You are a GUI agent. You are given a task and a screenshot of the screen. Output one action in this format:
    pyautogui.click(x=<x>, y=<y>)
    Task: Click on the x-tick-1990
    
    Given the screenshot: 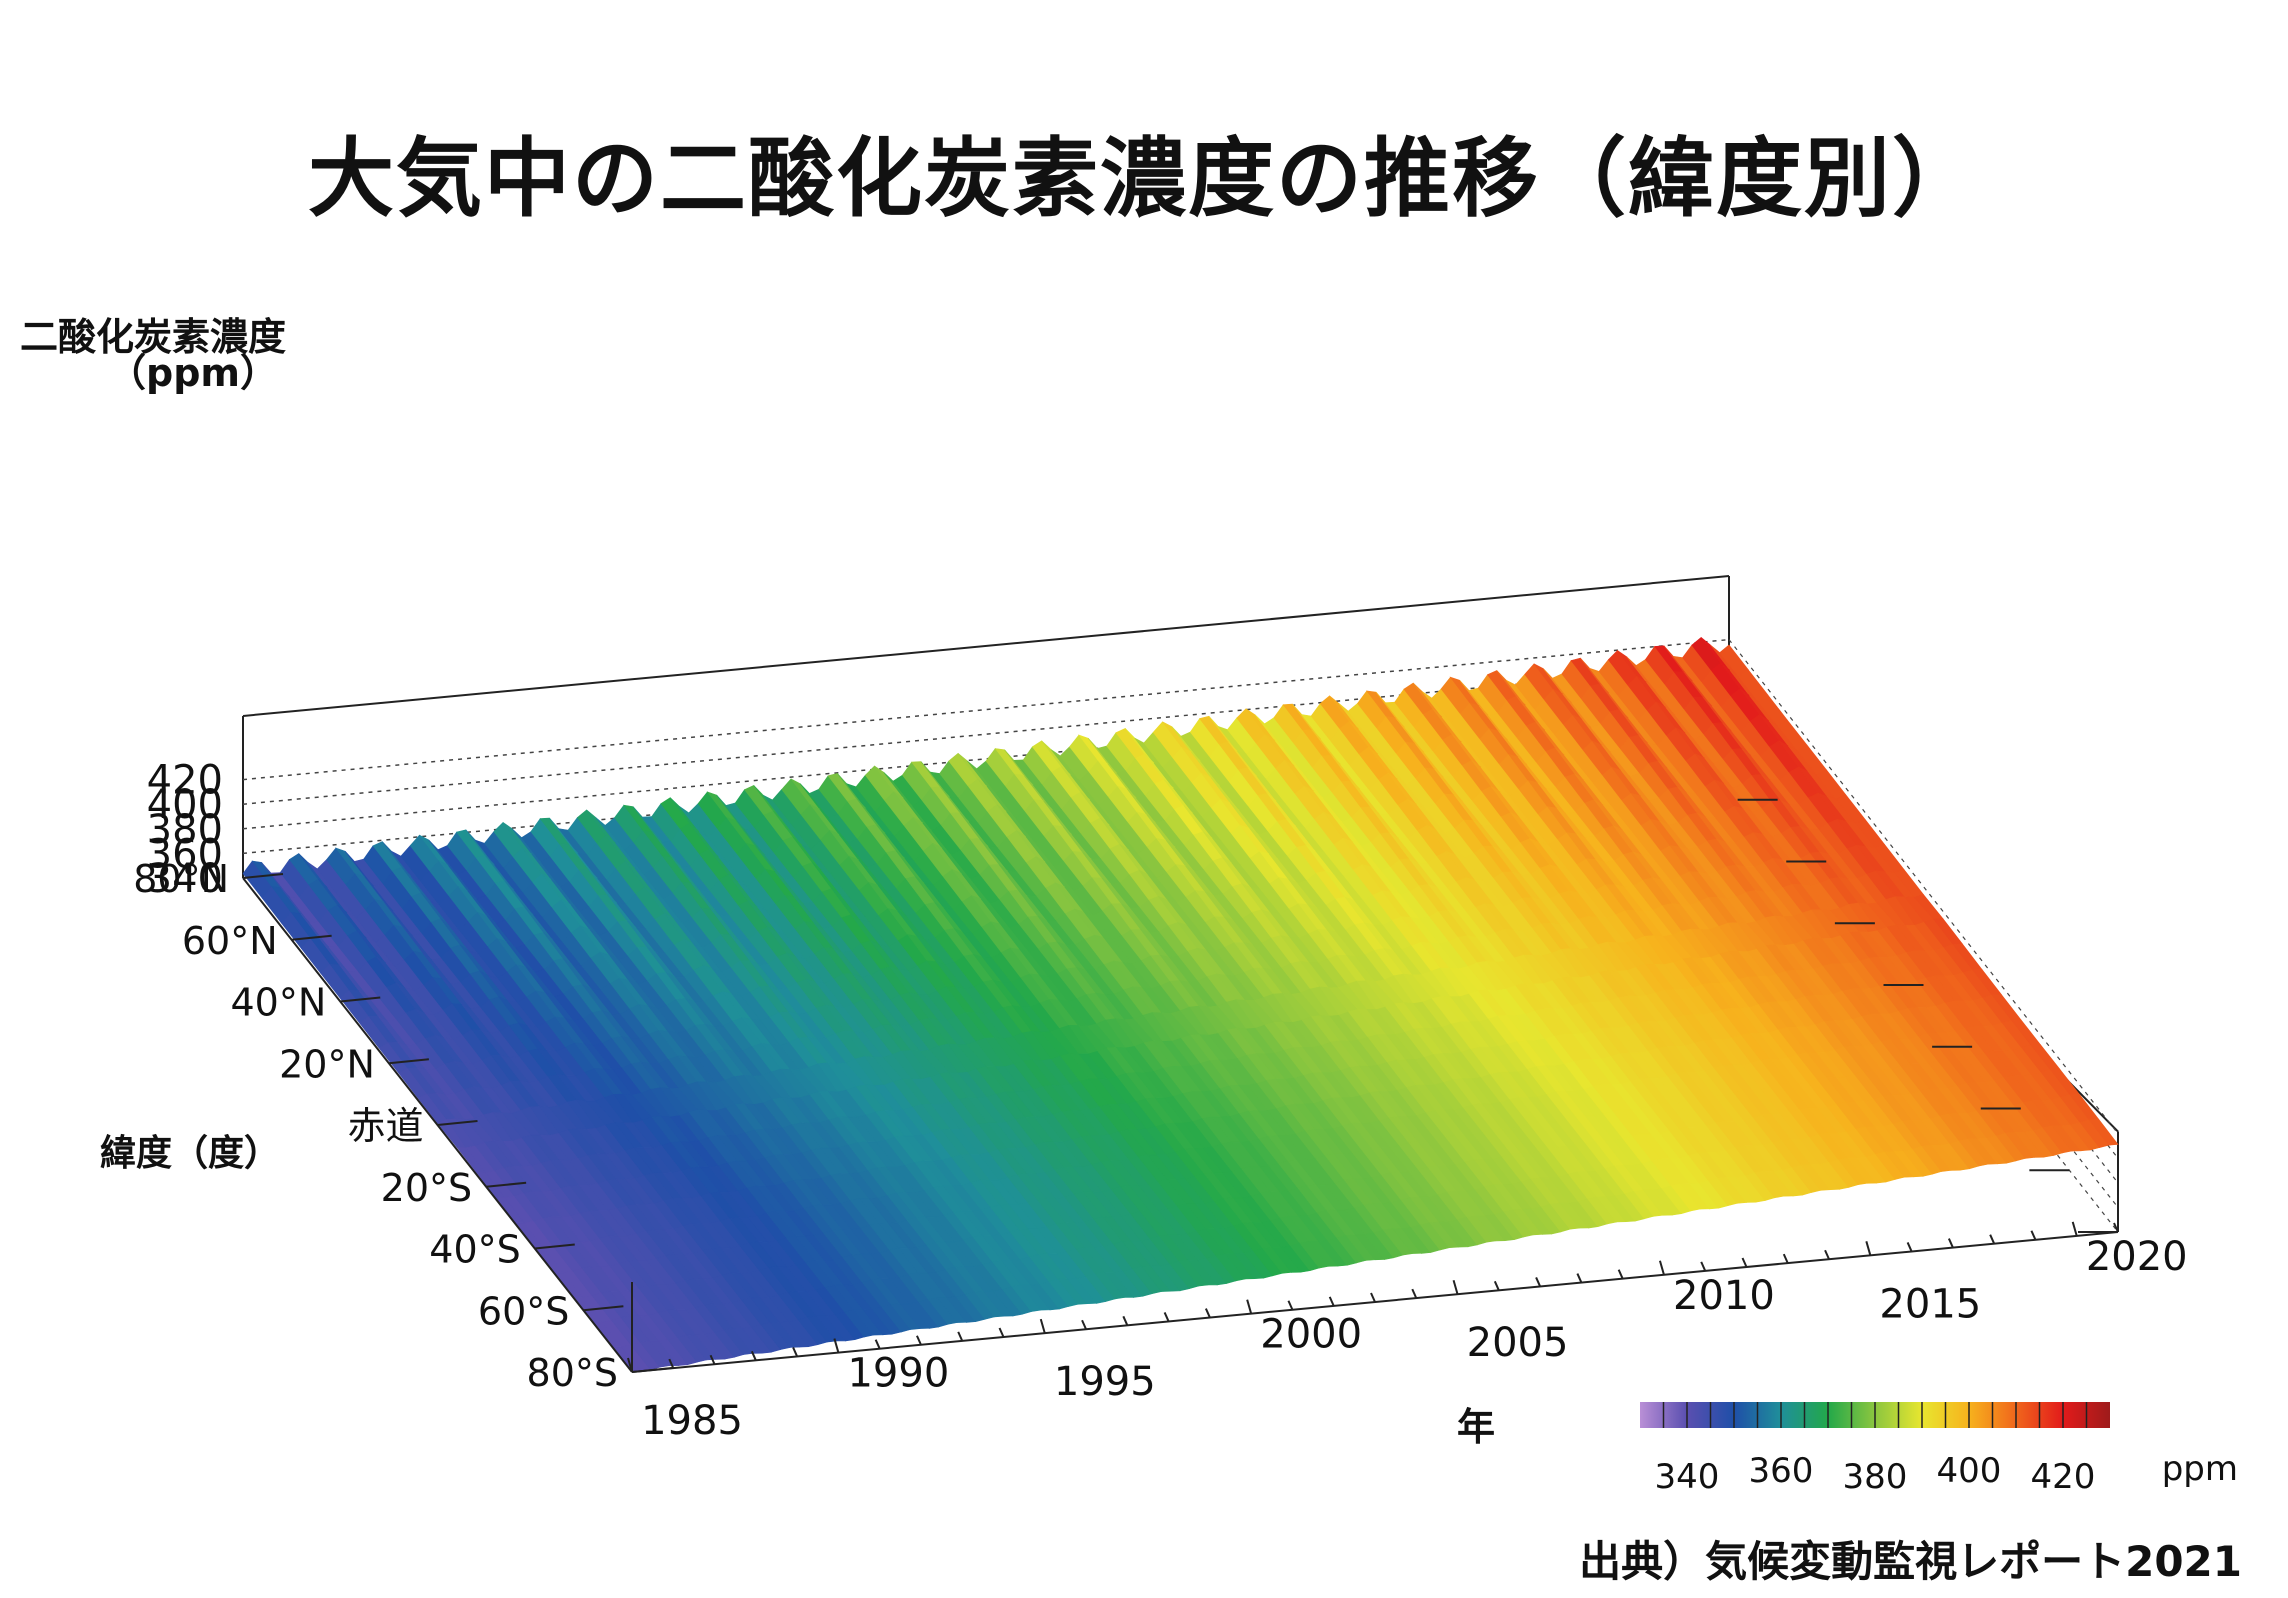 What is the action you would take?
    pyautogui.click(x=836, y=1345)
    